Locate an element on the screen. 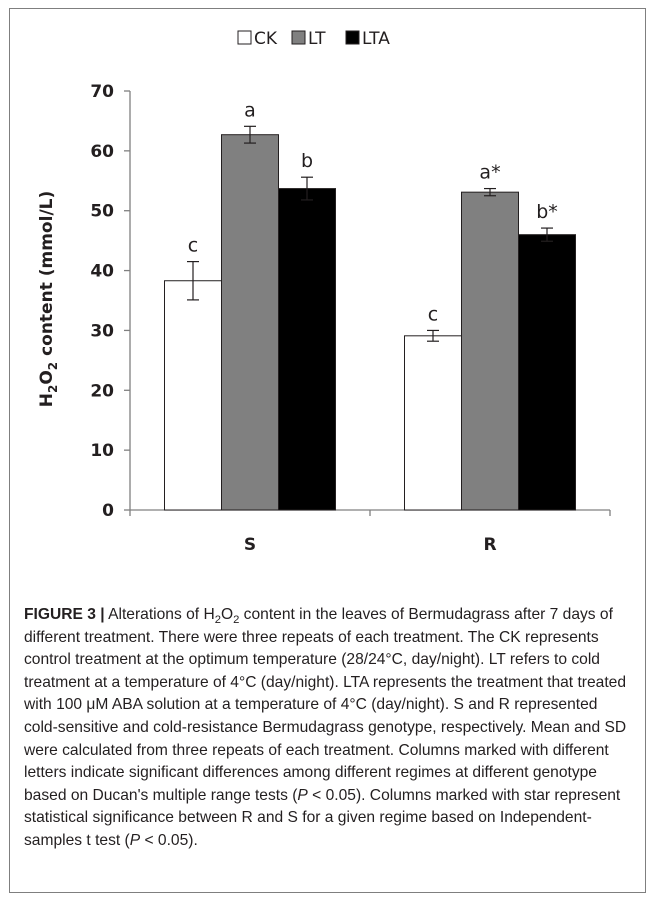 The width and height of the screenshot is (657, 903). caption-label: FIGURE 3 | is located at coordinates (64, 614).